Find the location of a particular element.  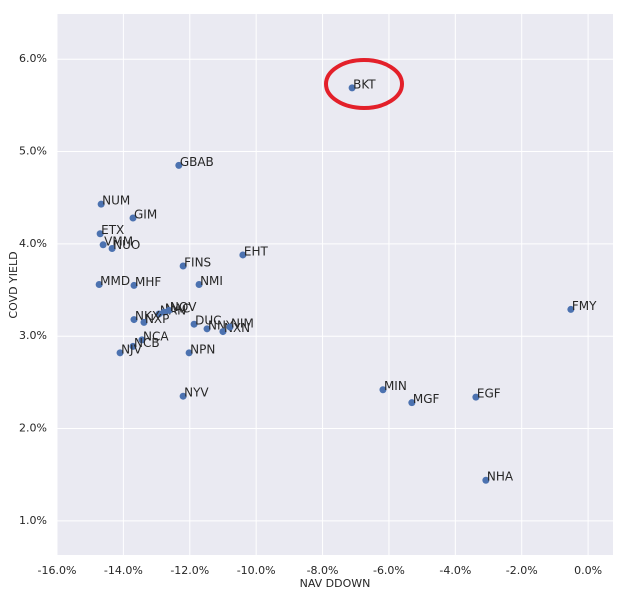

y-tick-label: 5.0% is located at coordinates (33, 151).